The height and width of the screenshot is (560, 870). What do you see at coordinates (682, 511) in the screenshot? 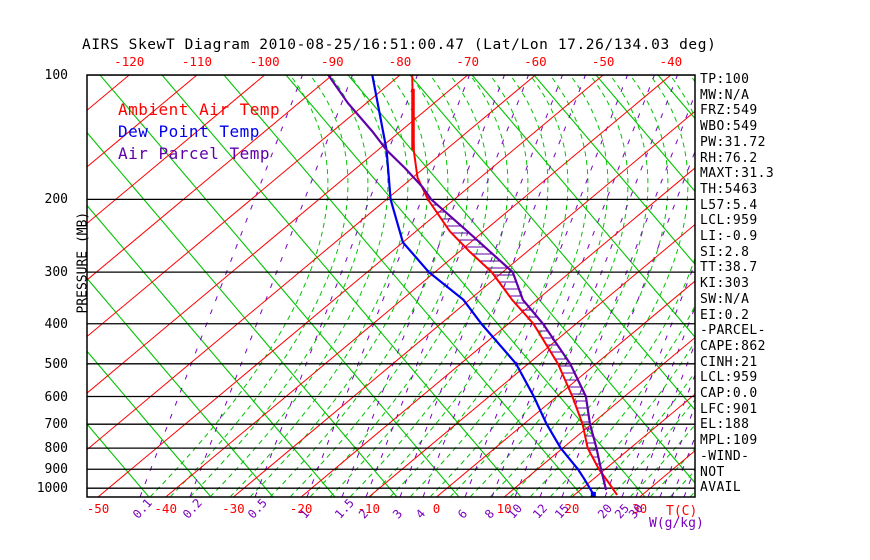
I see `temperature-unit-label: T(C)` at bounding box center [682, 511].